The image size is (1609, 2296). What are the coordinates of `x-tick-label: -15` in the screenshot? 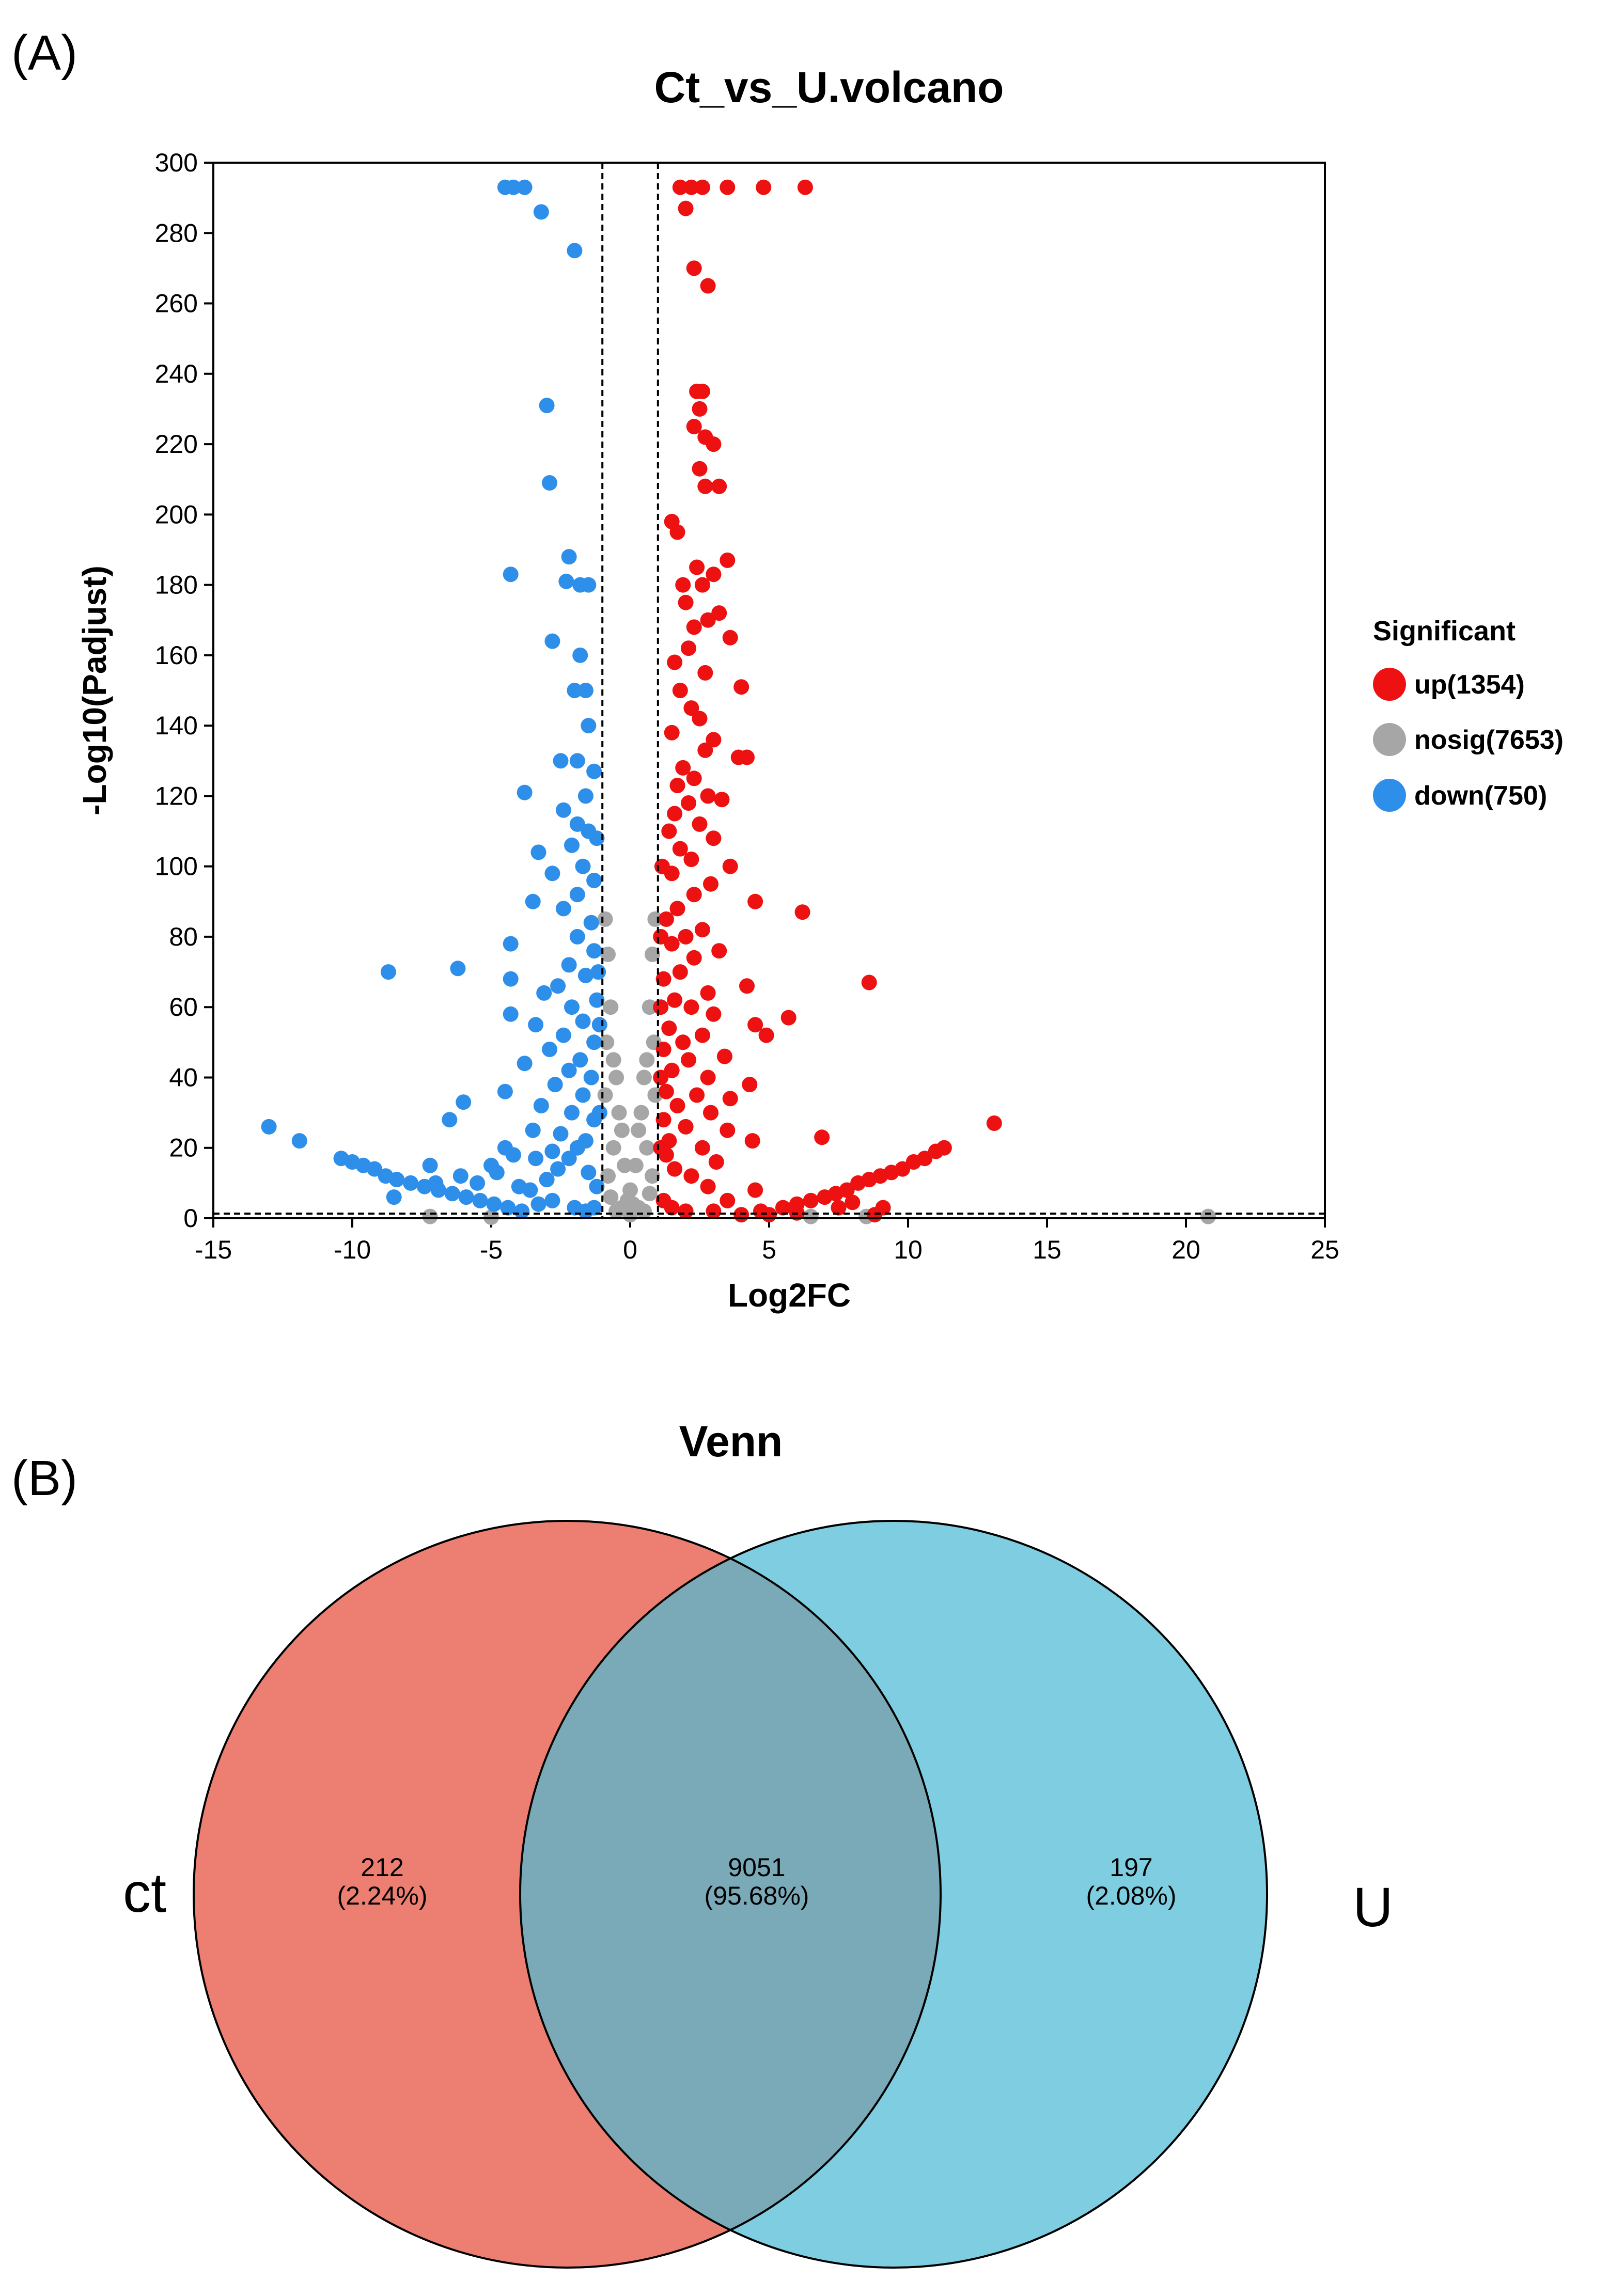 It's located at (214, 1249).